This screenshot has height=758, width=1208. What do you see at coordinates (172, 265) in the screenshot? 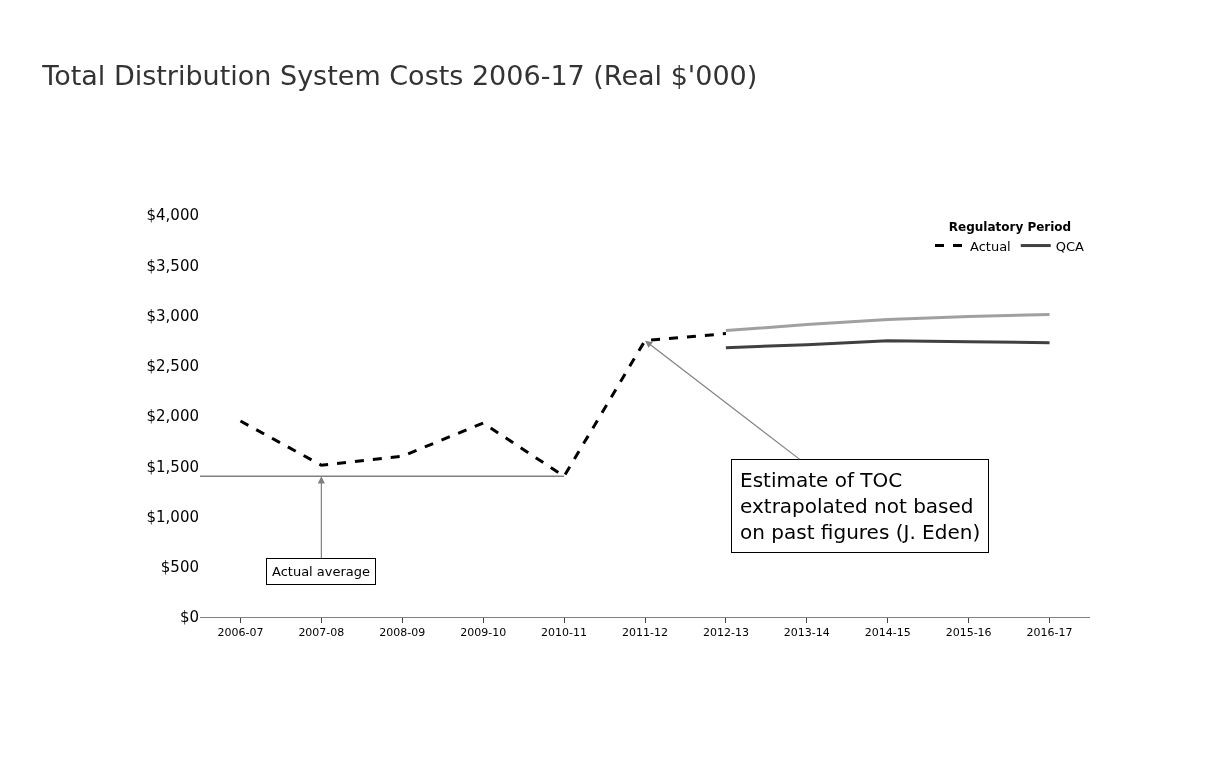
I see `y-tick-label: $3,500` at bounding box center [172, 265].